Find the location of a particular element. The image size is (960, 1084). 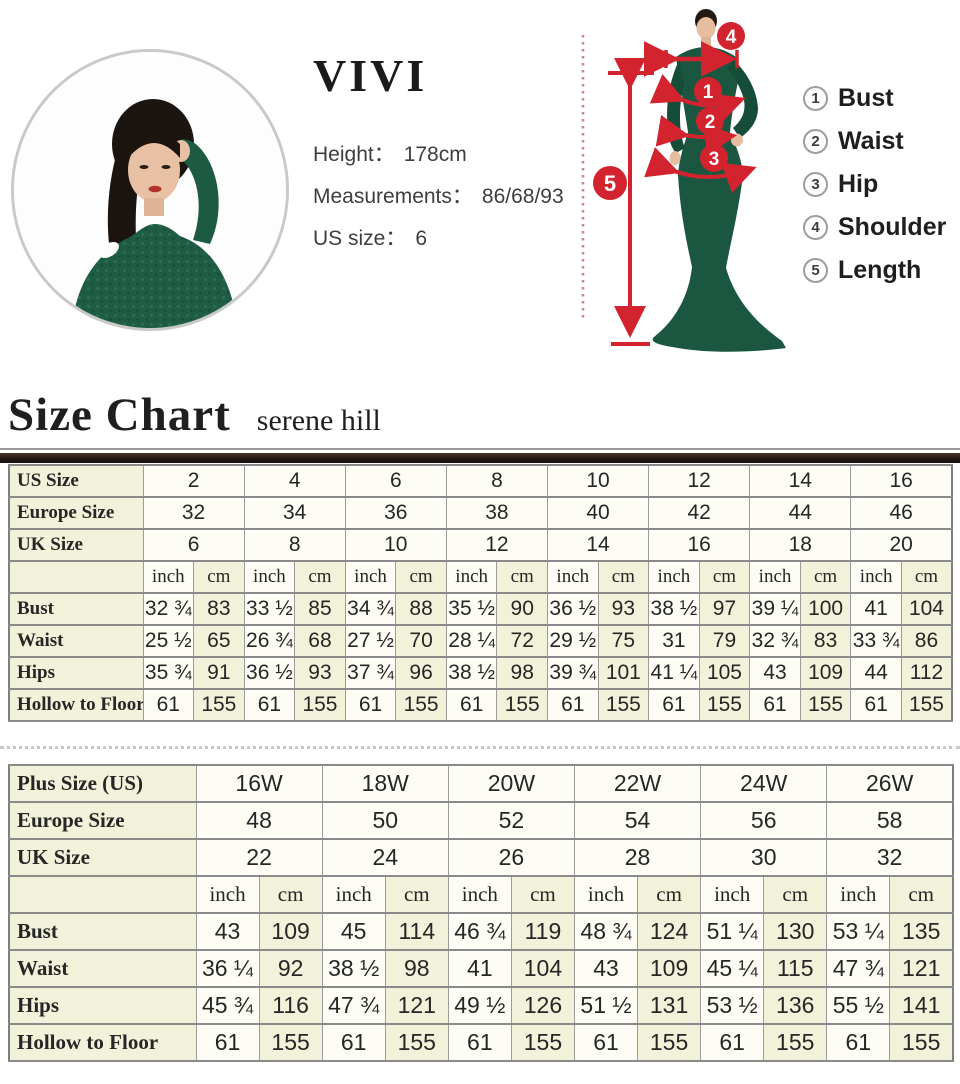

brand-title: VIVI is located at coordinates (370, 75).